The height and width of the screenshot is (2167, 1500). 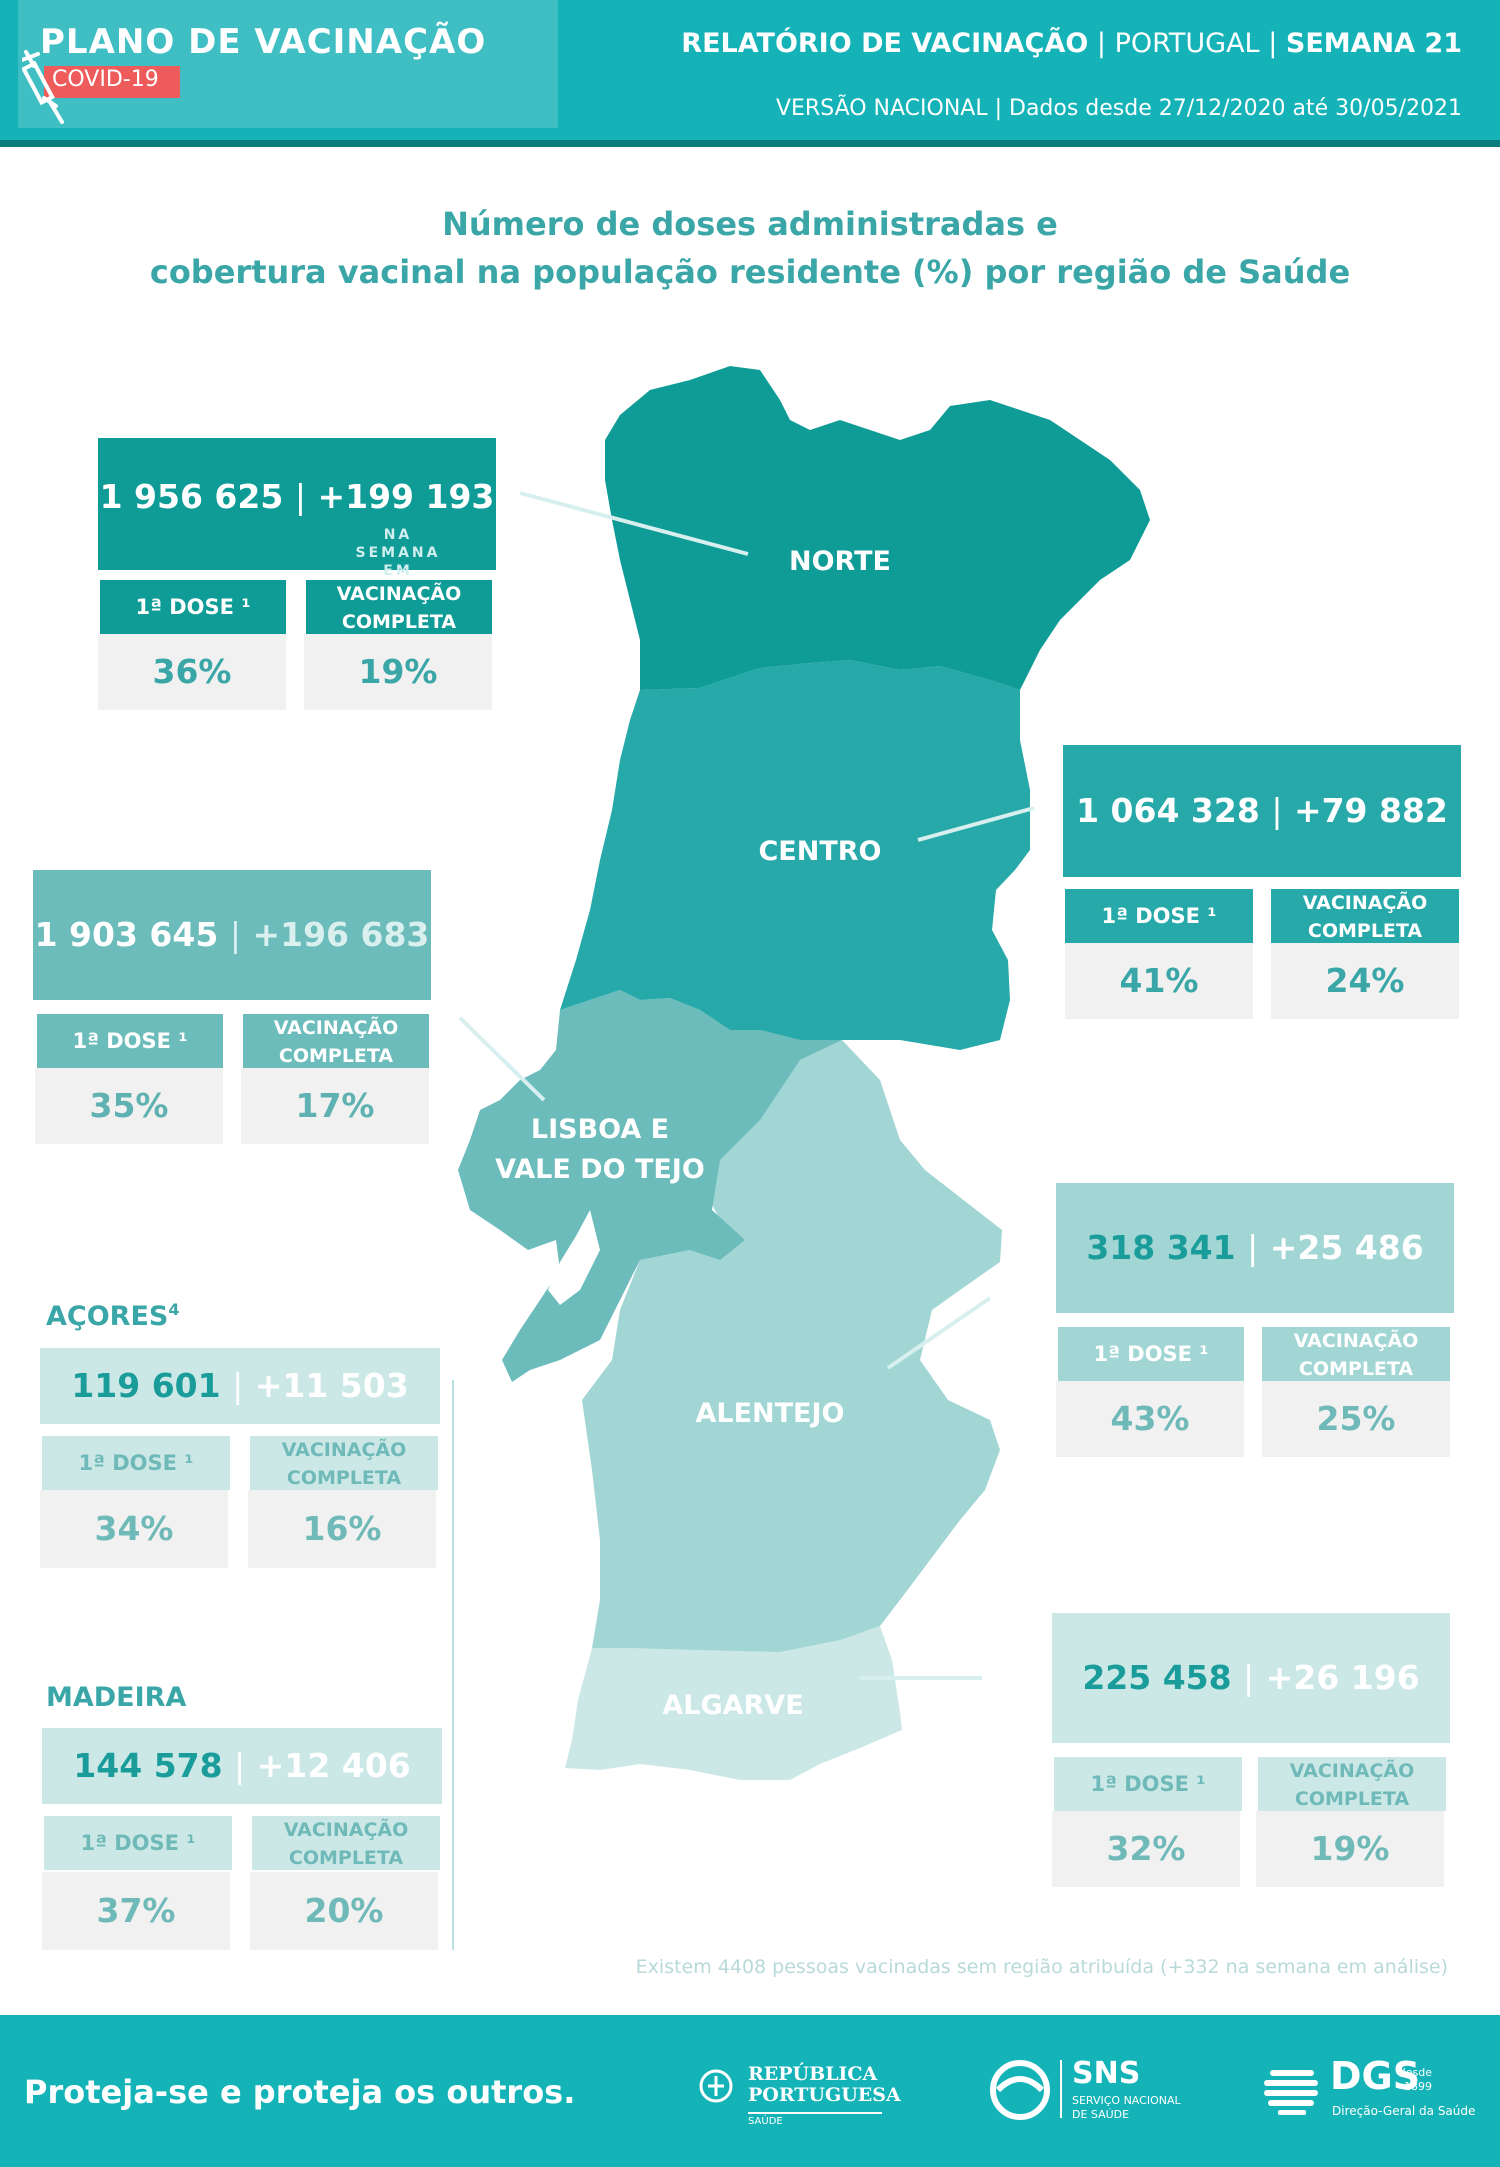 I want to click on region-centro, so click(x=795, y=855).